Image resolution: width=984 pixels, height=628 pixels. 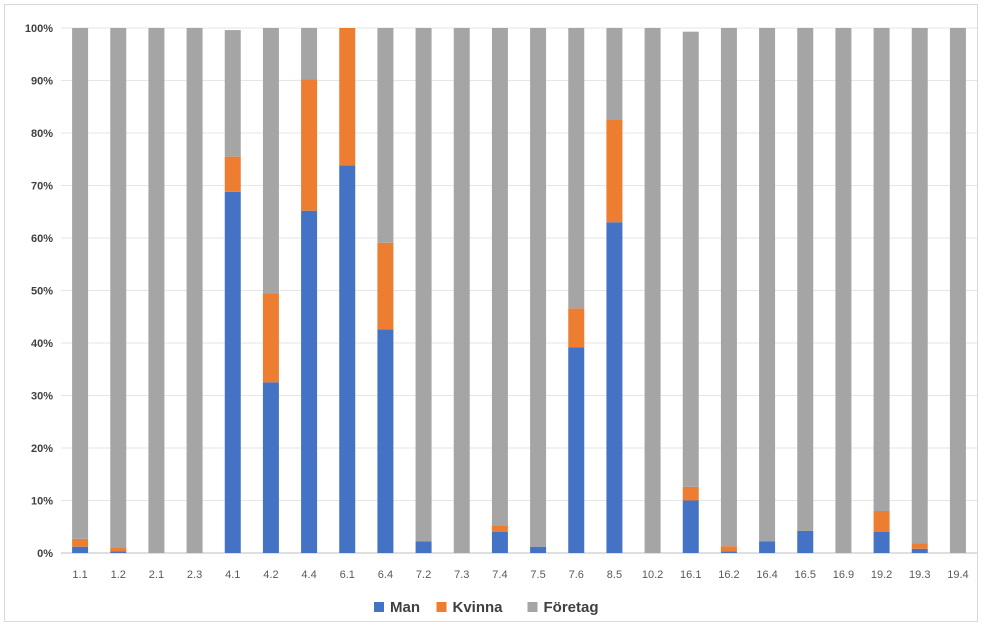 What do you see at coordinates (843, 575) in the screenshot?
I see `x-tick-label: 16.9` at bounding box center [843, 575].